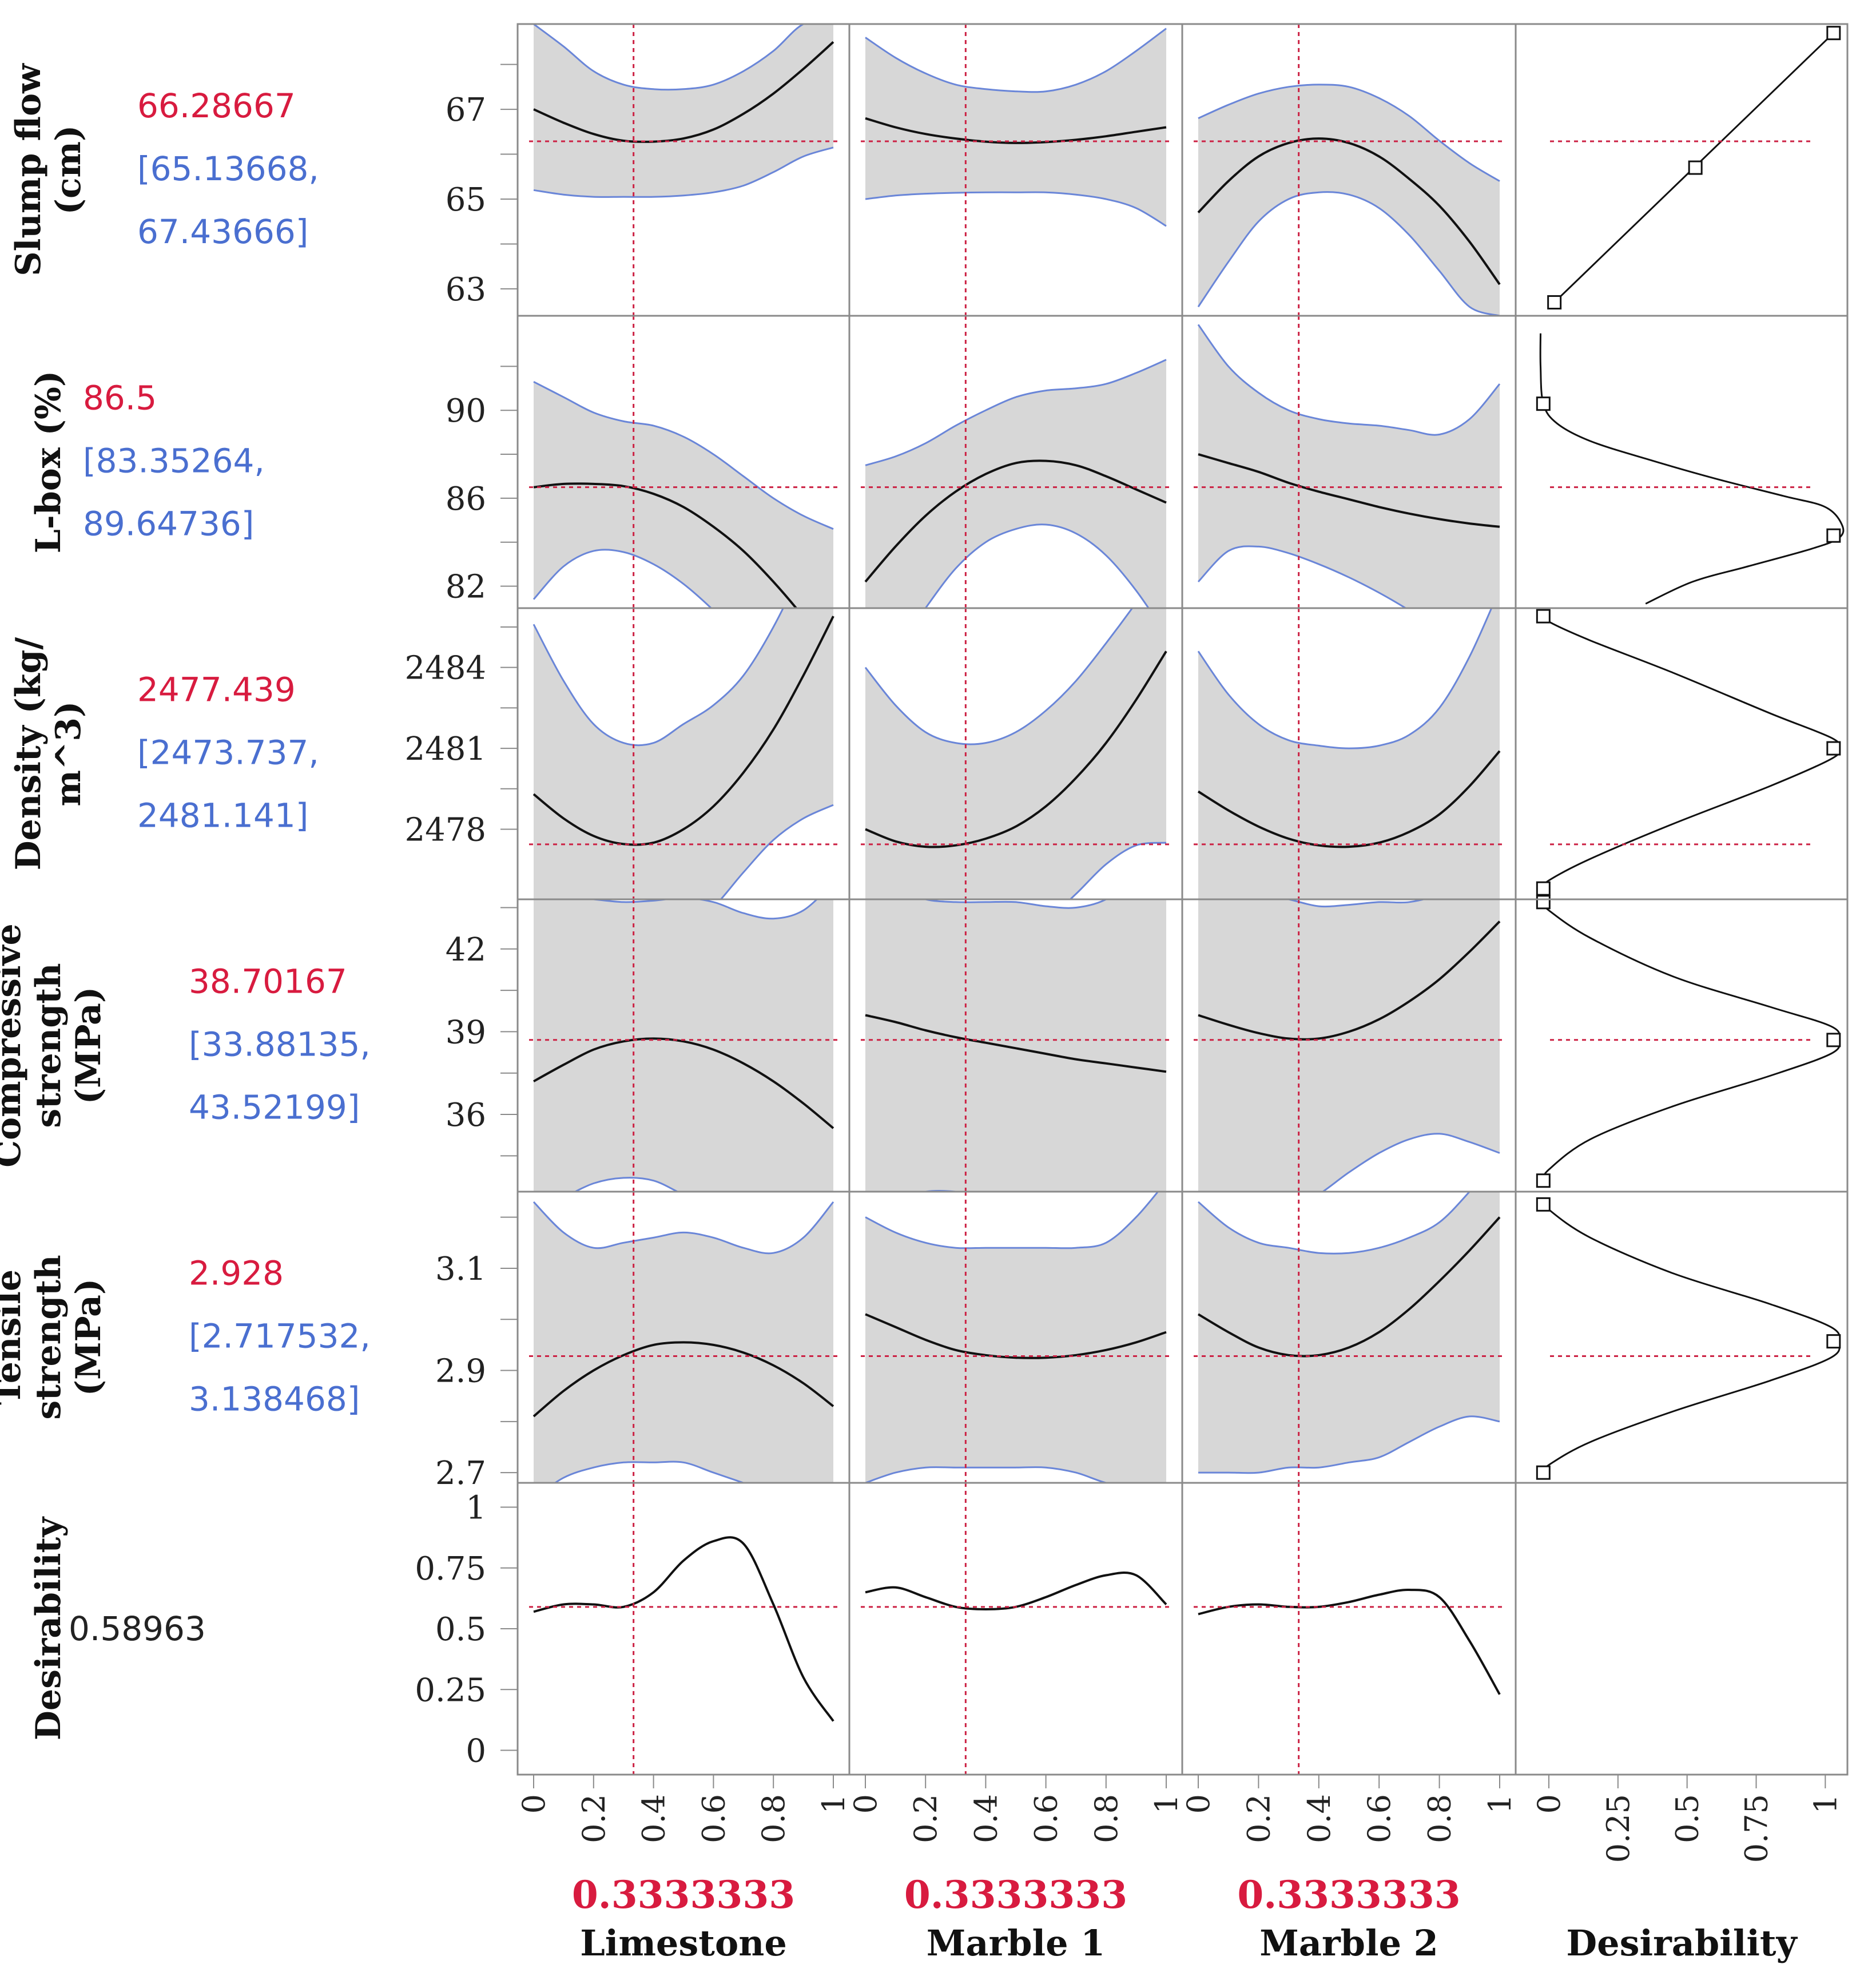 The width and height of the screenshot is (1864, 1988). I want to click on confidence-interval-density-kg-m-3-0: [2473.737,, so click(228, 753).